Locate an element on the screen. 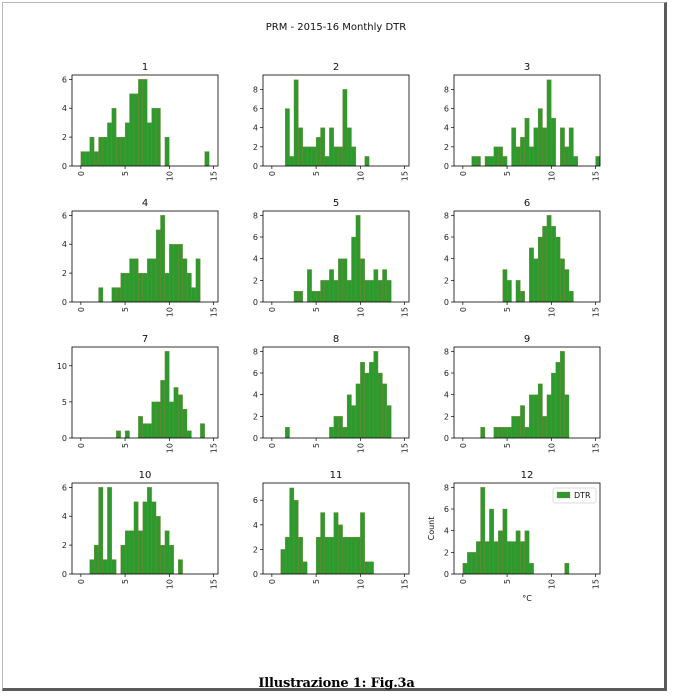 Image resolution: width=673 pixels, height=699 pixels. panel-title: 5 is located at coordinates (336, 203).